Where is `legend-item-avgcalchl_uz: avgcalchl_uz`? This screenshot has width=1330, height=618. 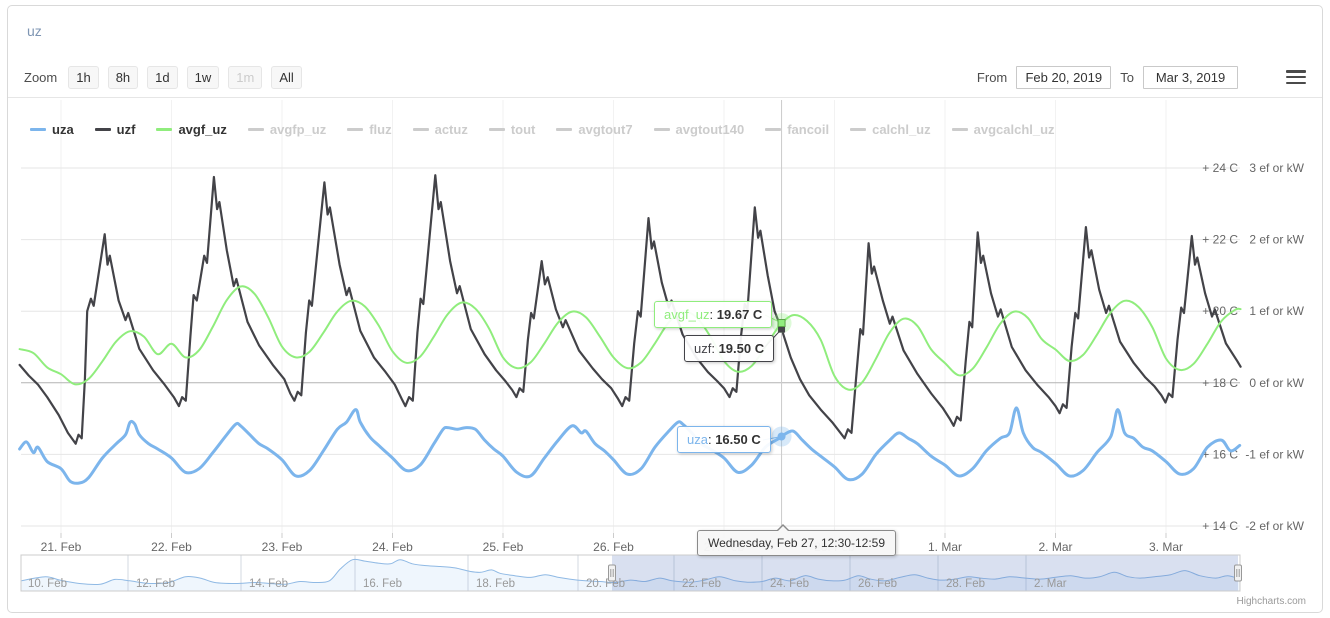
legend-item-avgcalchl_uz: avgcalchl_uz is located at coordinates (1003, 129).